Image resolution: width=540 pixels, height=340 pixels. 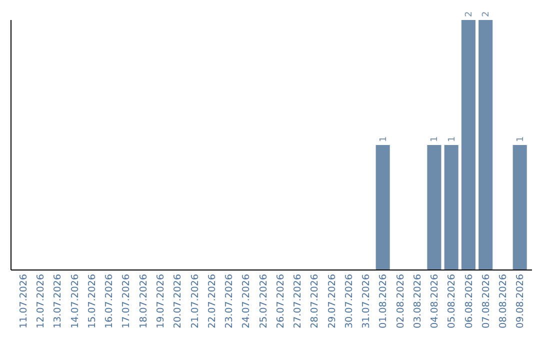 What do you see at coordinates (469, 301) in the screenshot?
I see `x-tick-label: 06.08.2026` at bounding box center [469, 301].